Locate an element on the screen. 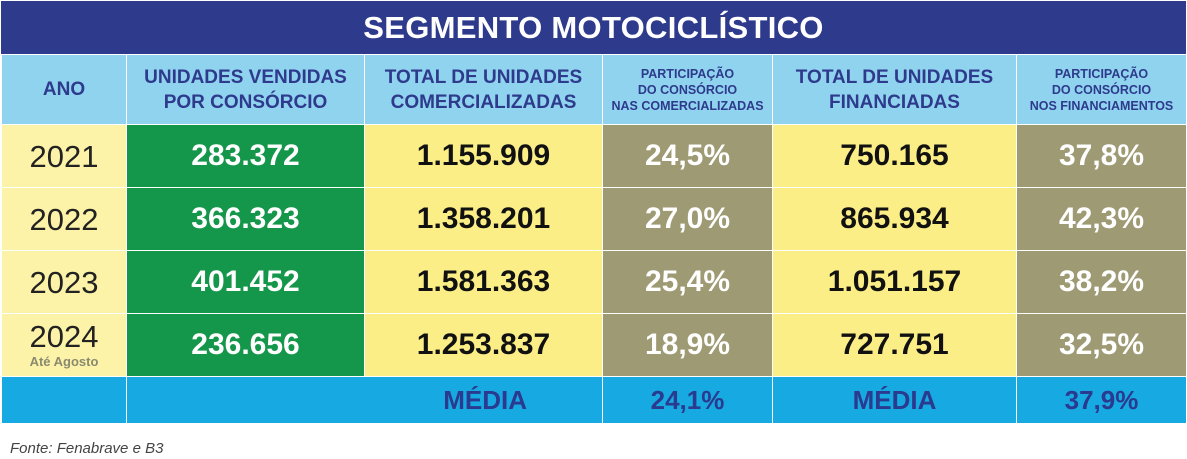  header-comercializadas-line2: COMERCIALIZADAS is located at coordinates (483, 102).